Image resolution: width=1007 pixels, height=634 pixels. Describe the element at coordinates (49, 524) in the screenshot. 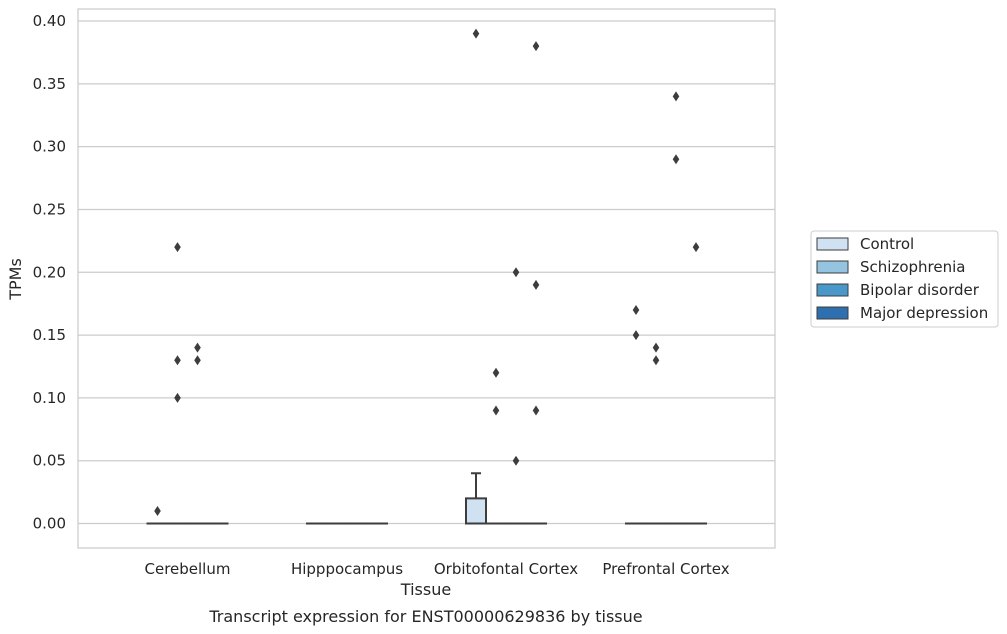

I see `y-tick-label: 0.00` at that location.